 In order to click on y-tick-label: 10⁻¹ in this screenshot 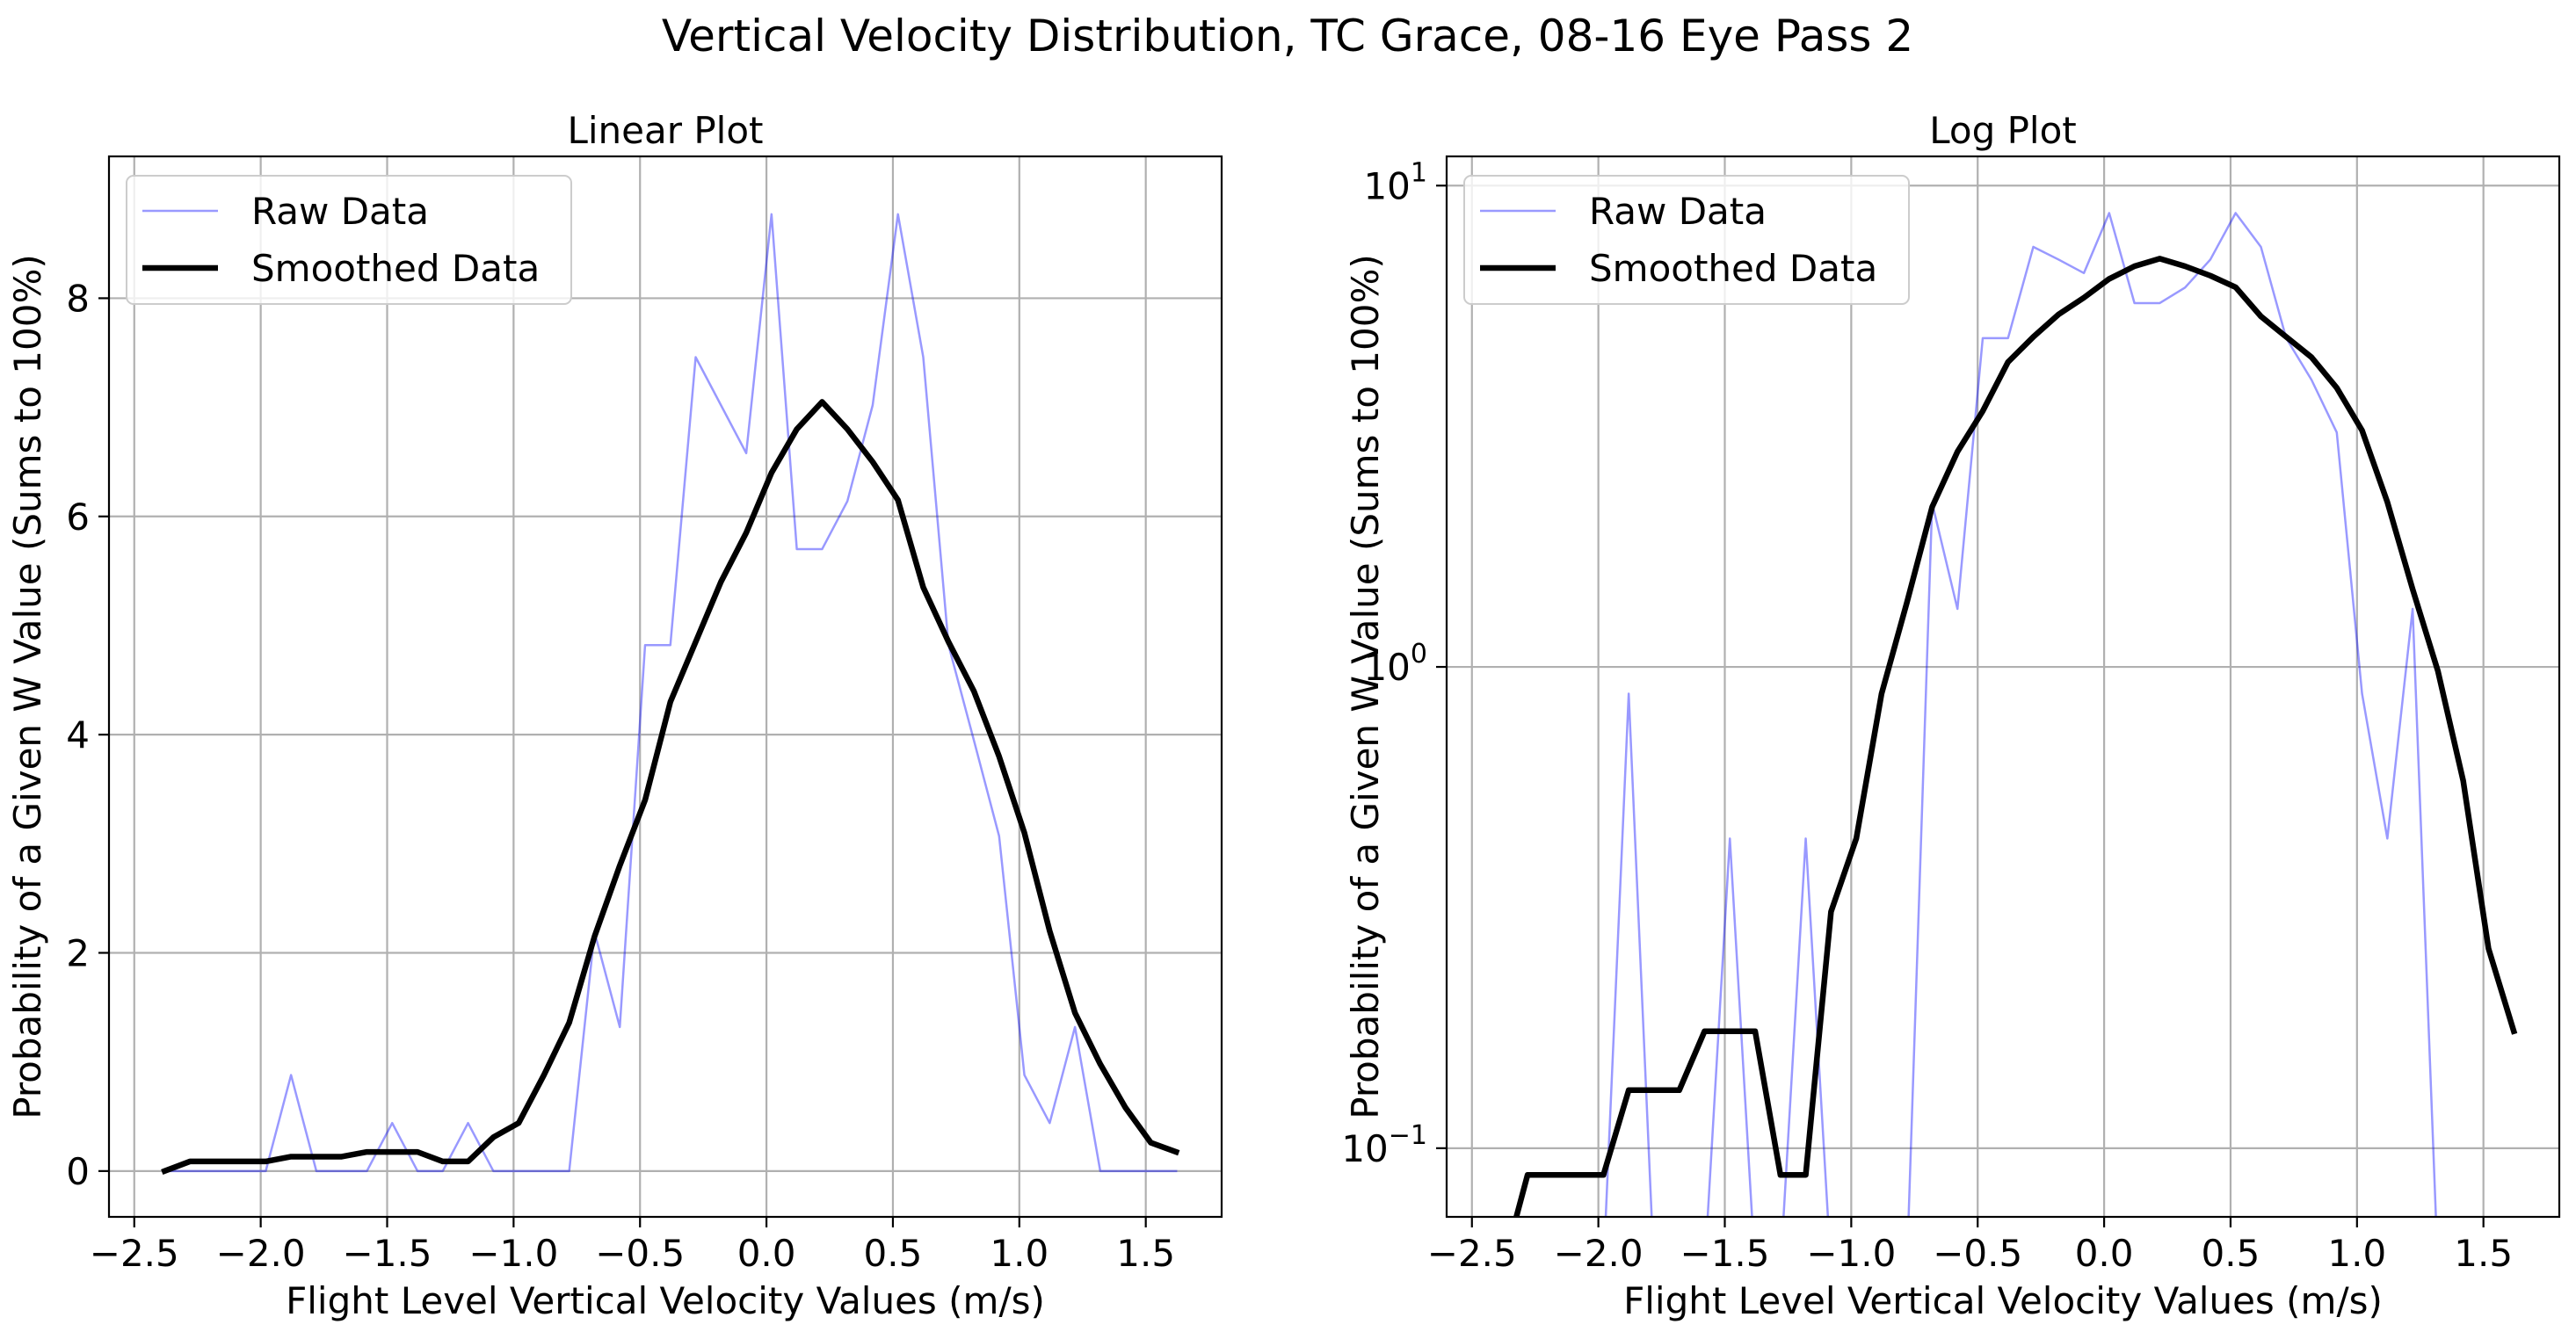, I will do `click(1384, 1145)`.